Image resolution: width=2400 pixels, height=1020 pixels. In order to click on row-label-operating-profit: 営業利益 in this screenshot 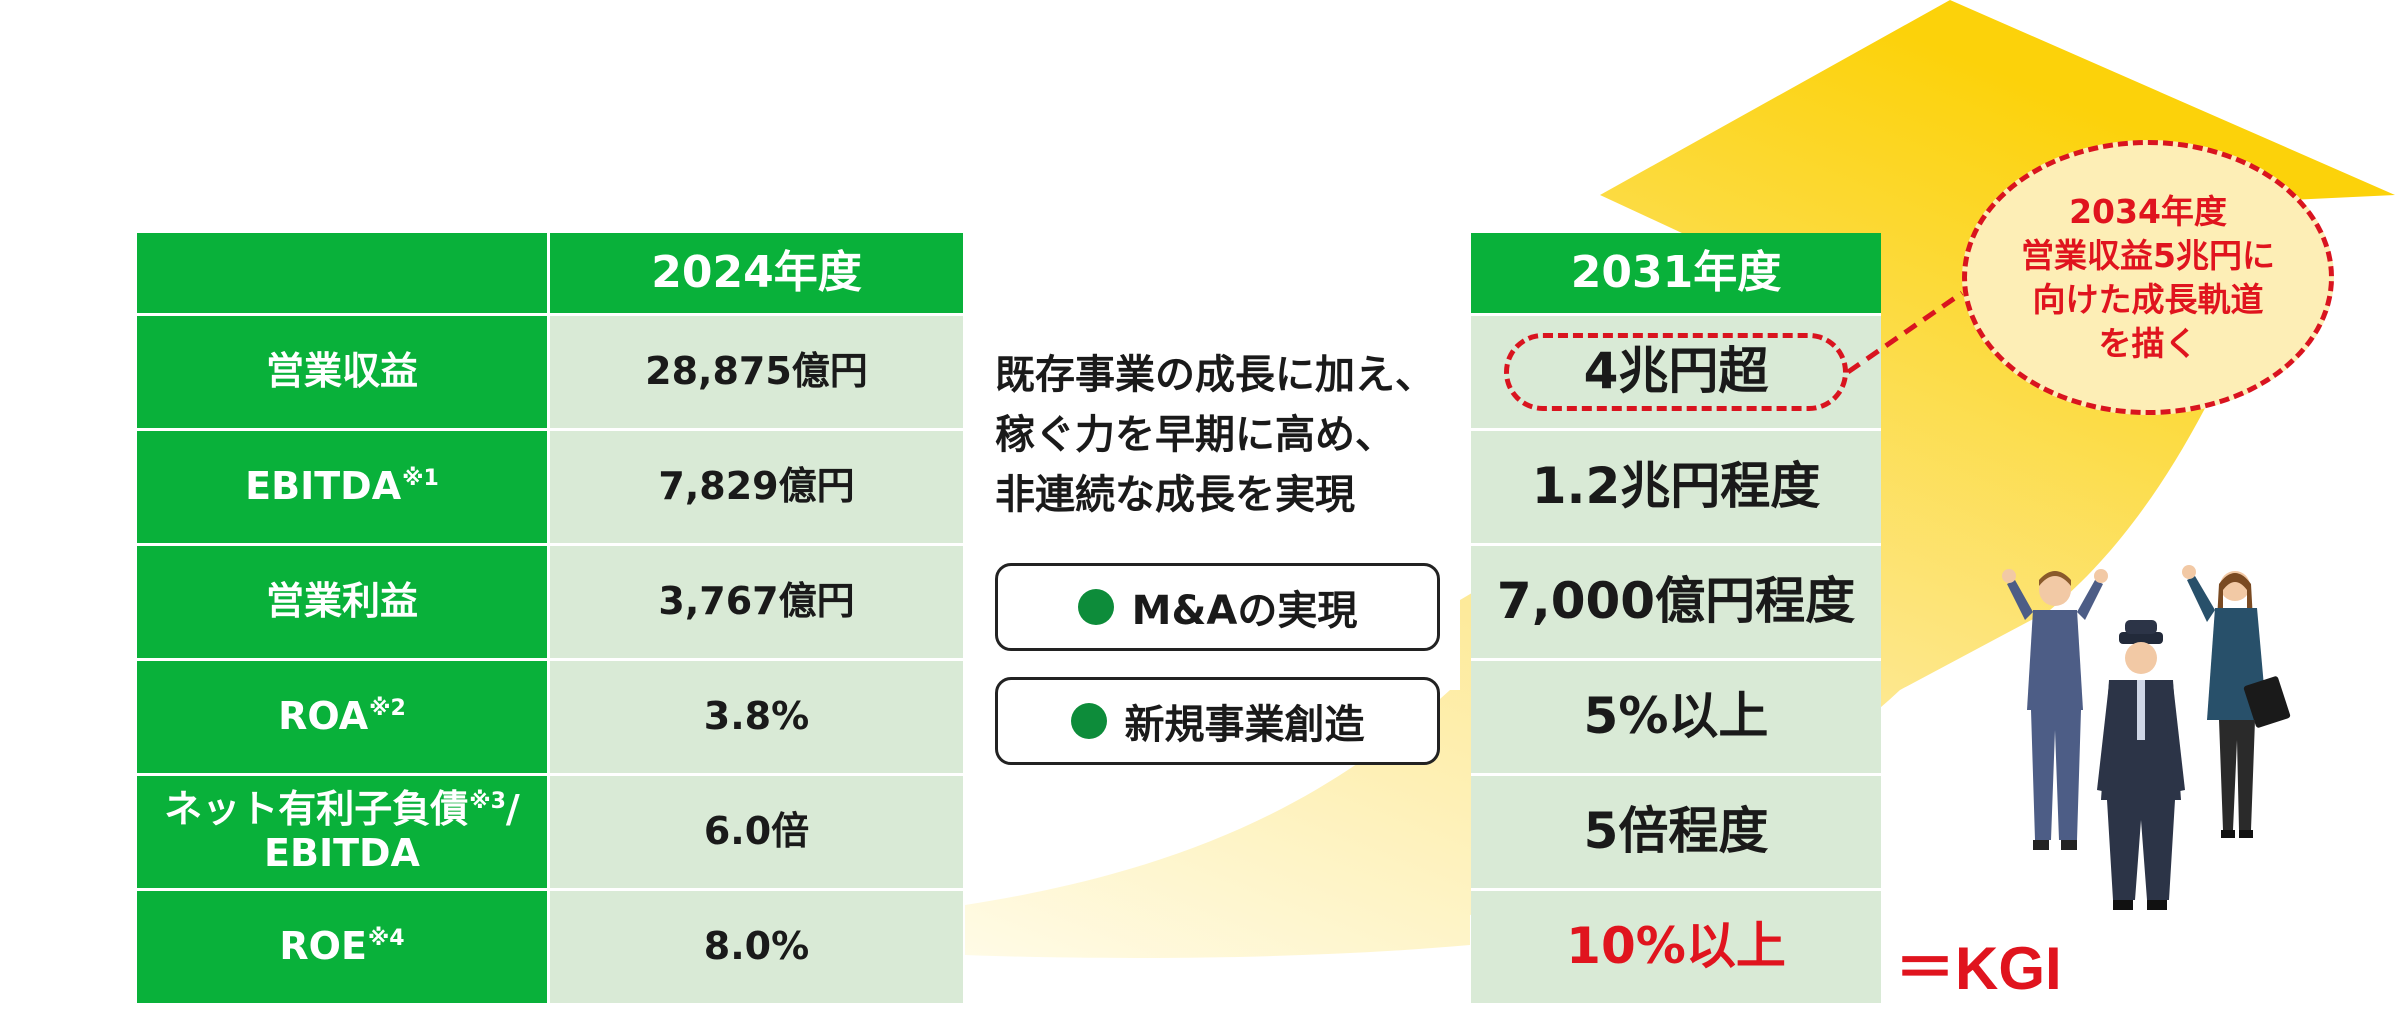, I will do `click(342, 602)`.